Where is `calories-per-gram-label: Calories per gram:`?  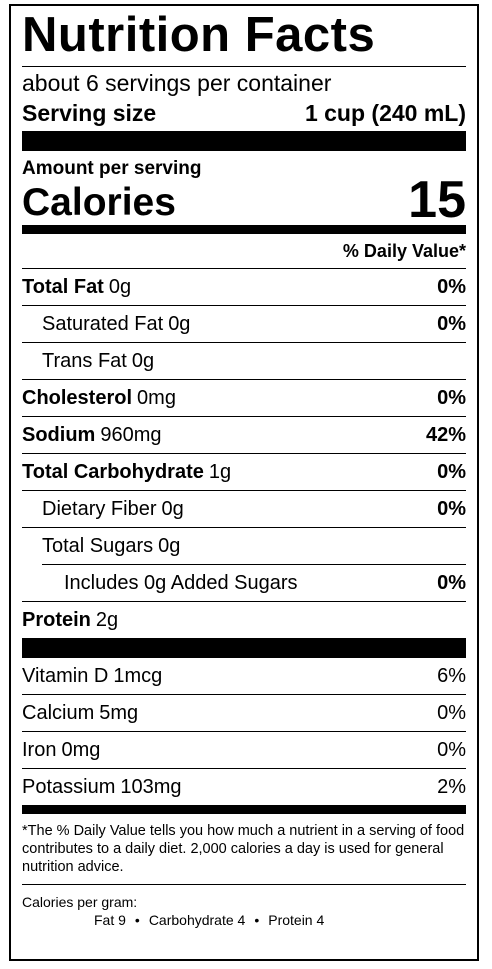 calories-per-gram-label: Calories per gram: is located at coordinates (80, 902).